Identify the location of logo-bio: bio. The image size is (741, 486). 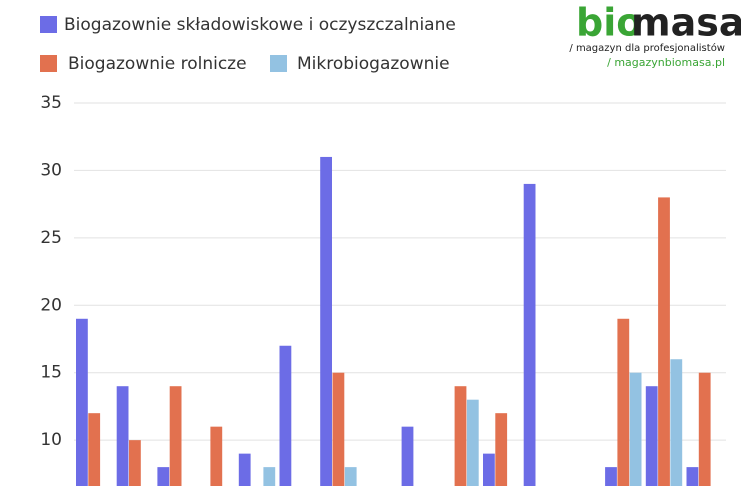
(609, 23).